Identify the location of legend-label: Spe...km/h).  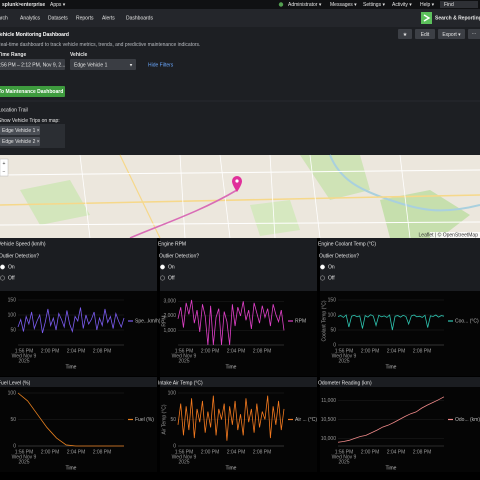
(148, 321).